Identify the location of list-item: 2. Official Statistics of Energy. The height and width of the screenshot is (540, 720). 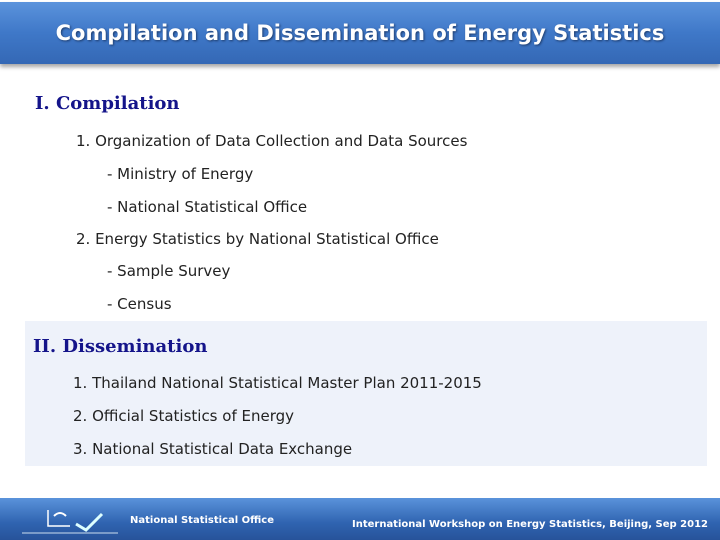
(184, 416).